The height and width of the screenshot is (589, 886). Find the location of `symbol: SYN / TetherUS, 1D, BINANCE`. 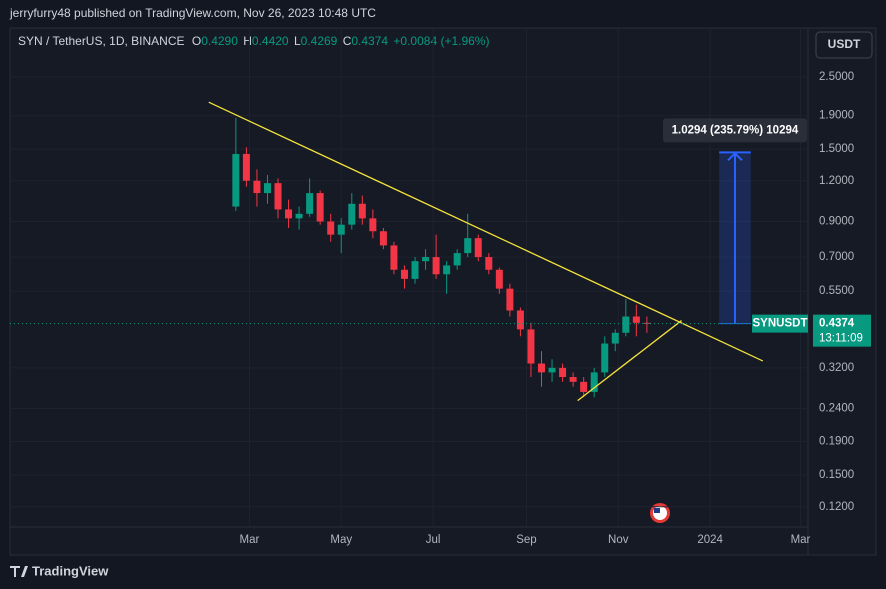

symbol: SYN / TetherUS, 1D, BINANCE is located at coordinates (101, 41).